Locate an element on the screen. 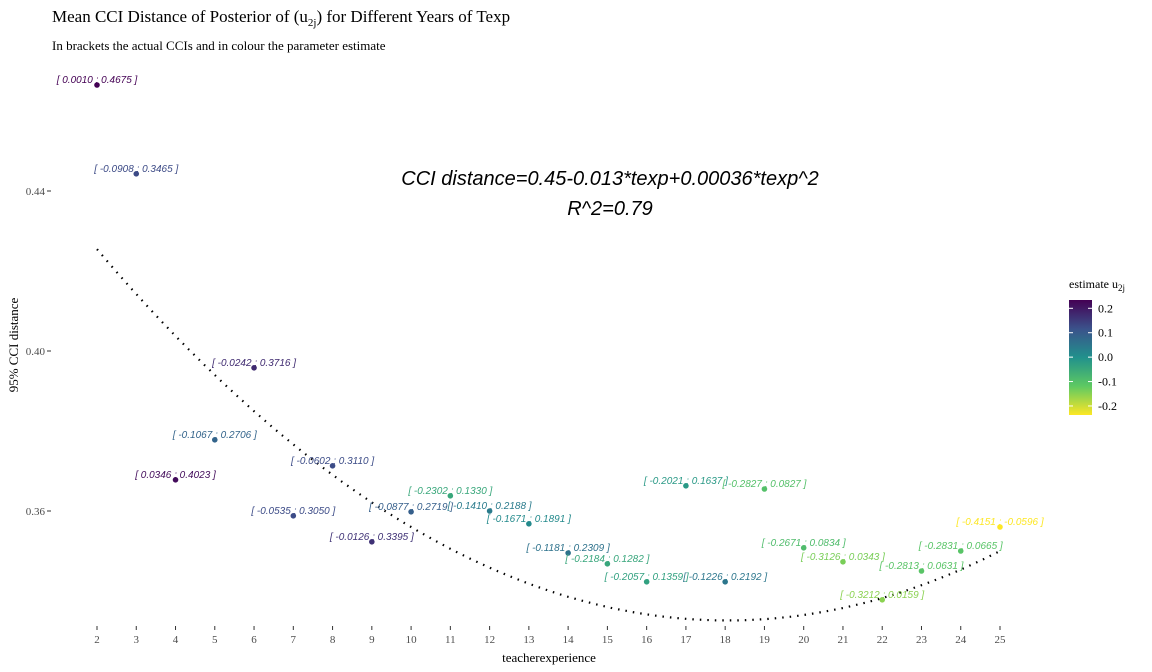 This screenshot has width=1152, height=672. x-tick-label: 17 is located at coordinates (686, 640).